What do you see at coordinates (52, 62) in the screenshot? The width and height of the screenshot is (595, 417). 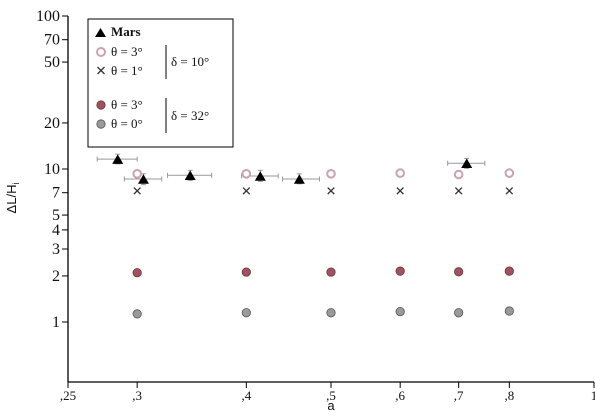 I see `y-tick-label-8: 50` at bounding box center [52, 62].